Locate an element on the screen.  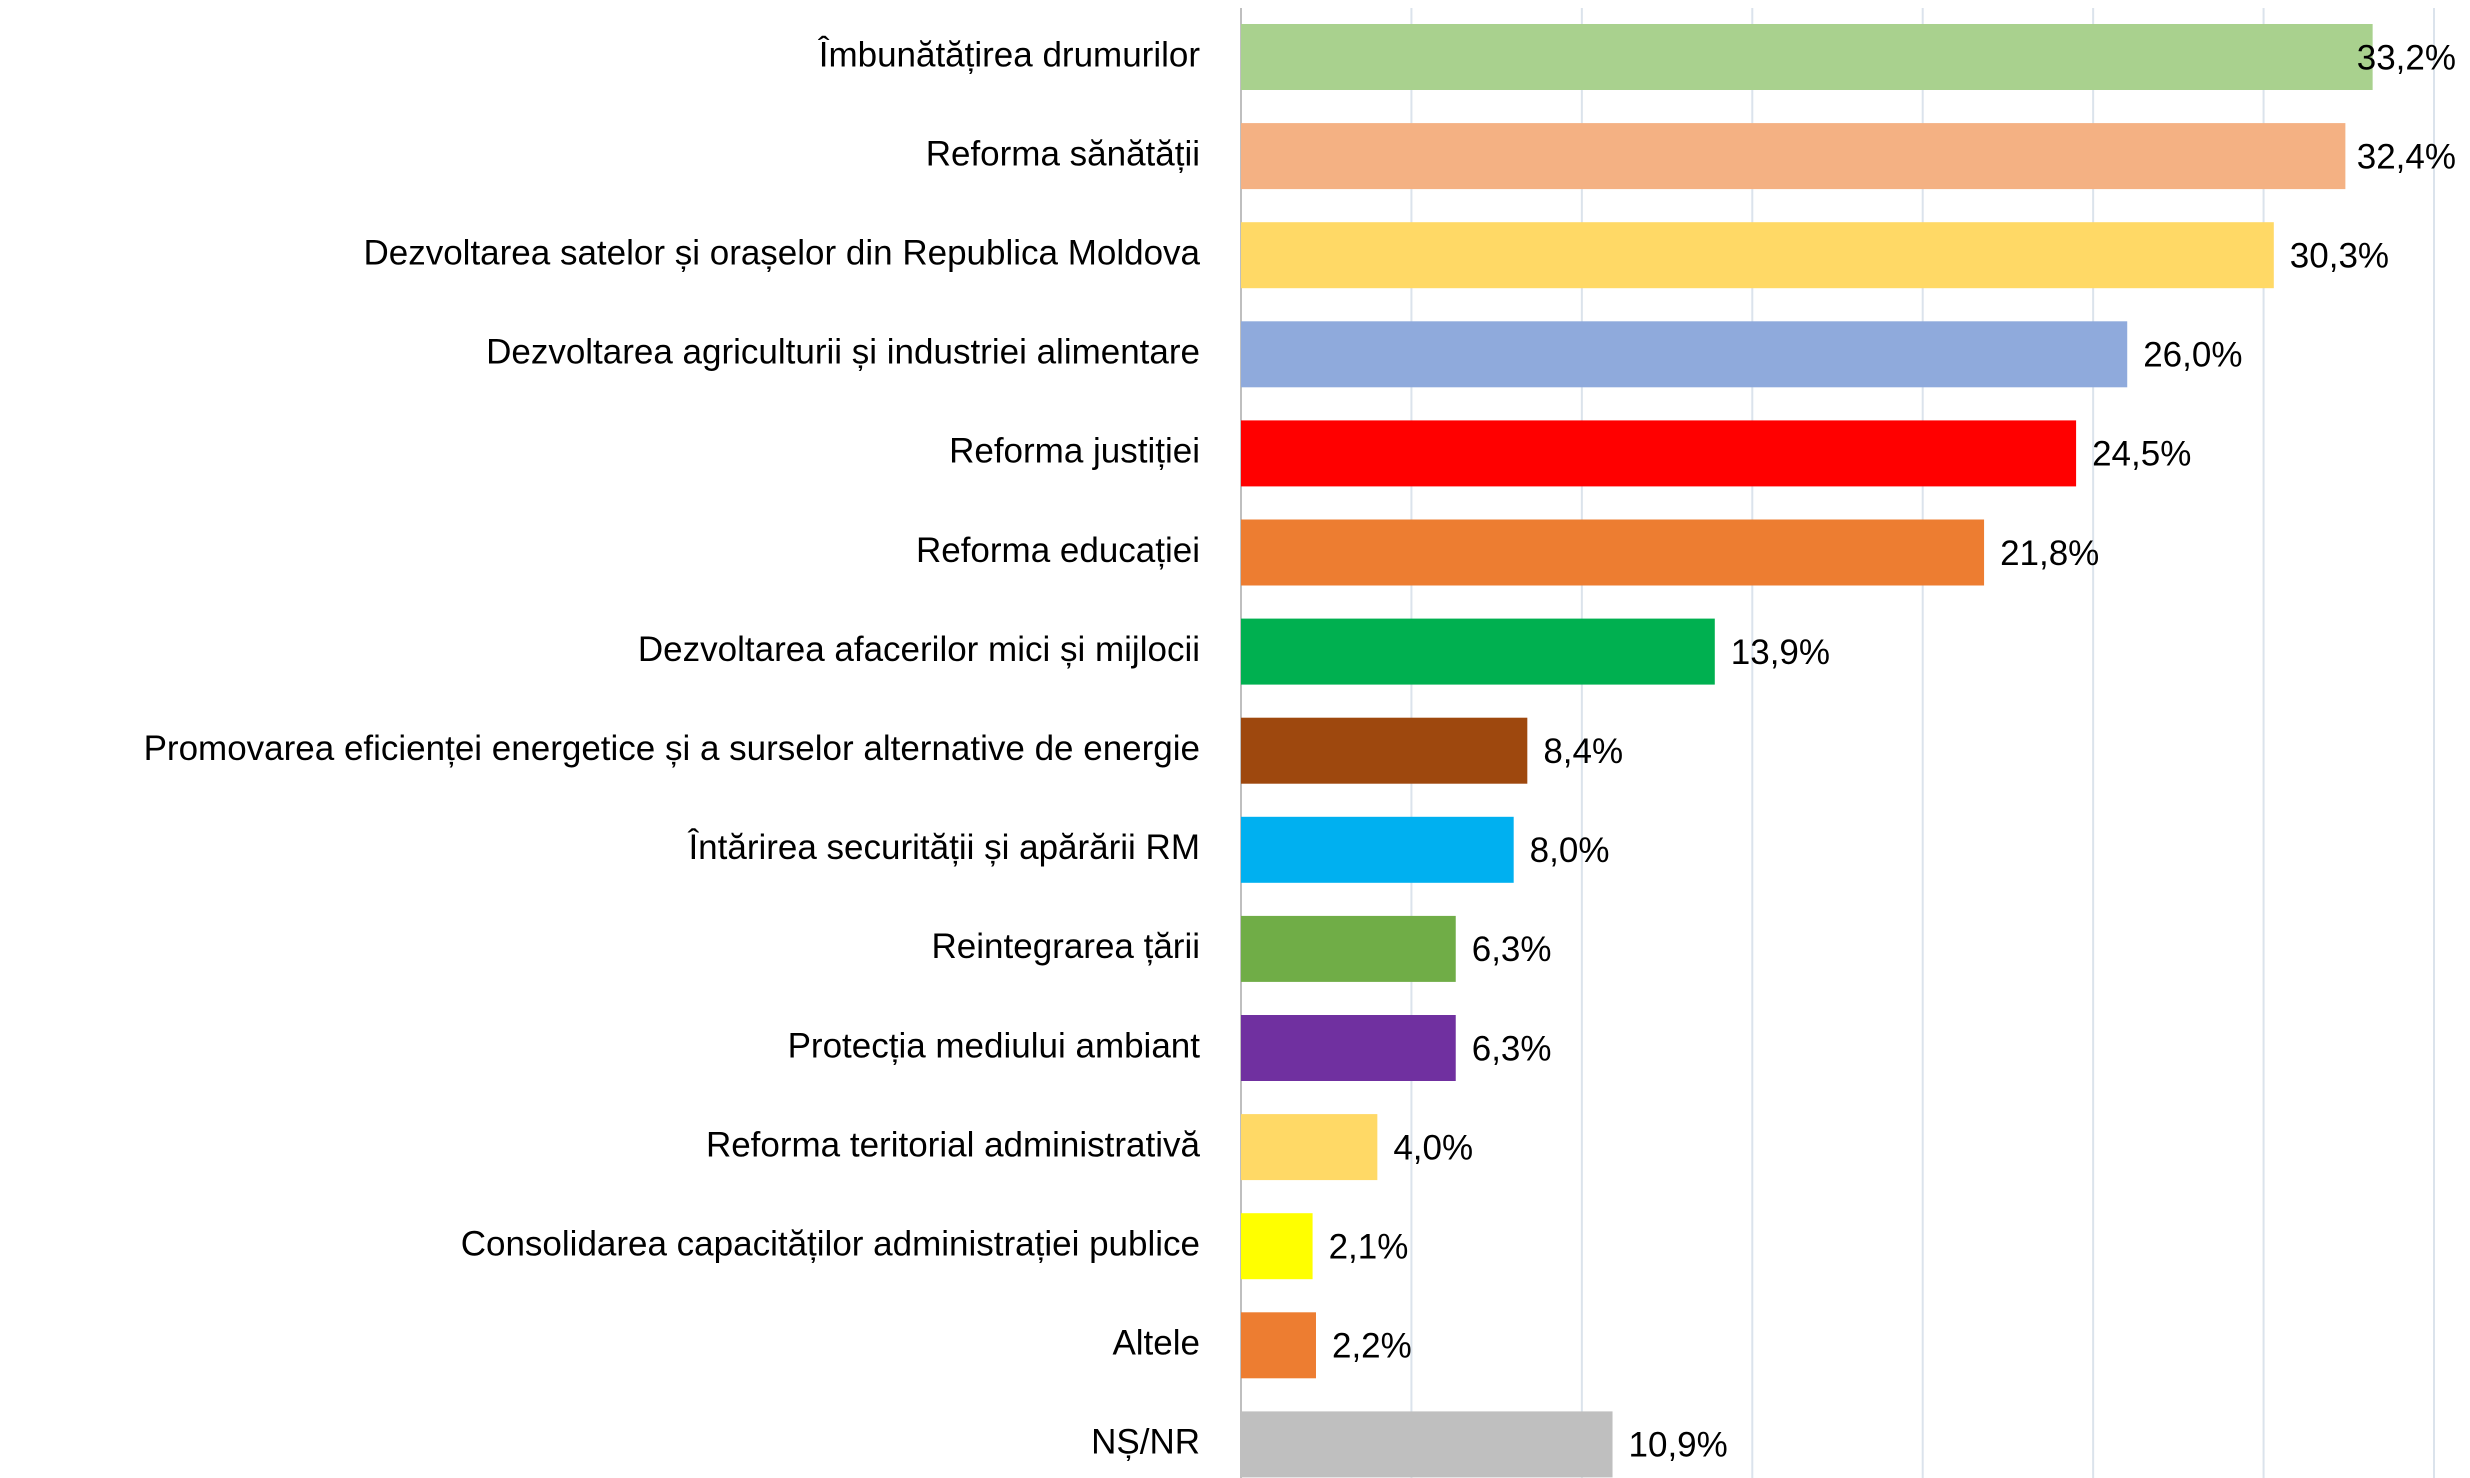
category-label: Întărirea securității și apărării RM is located at coordinates (943, 847).